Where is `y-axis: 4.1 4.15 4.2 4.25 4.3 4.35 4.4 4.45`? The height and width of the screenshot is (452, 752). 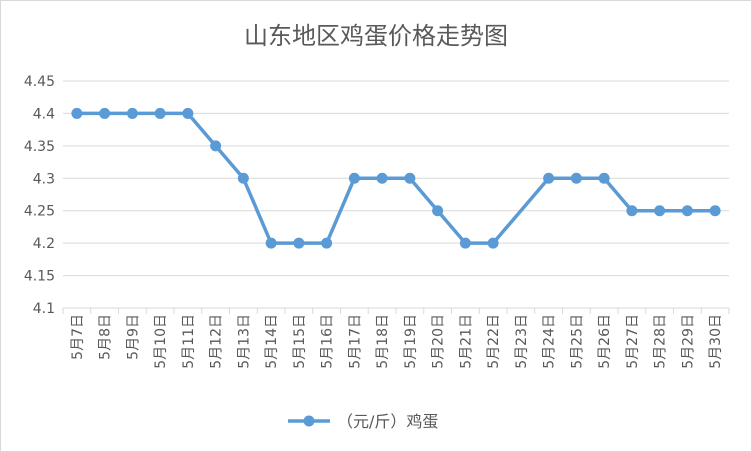 y-axis: 4.1 4.15 4.2 4.25 4.3 4.35 4.4 4.45 is located at coordinates (39, 195).